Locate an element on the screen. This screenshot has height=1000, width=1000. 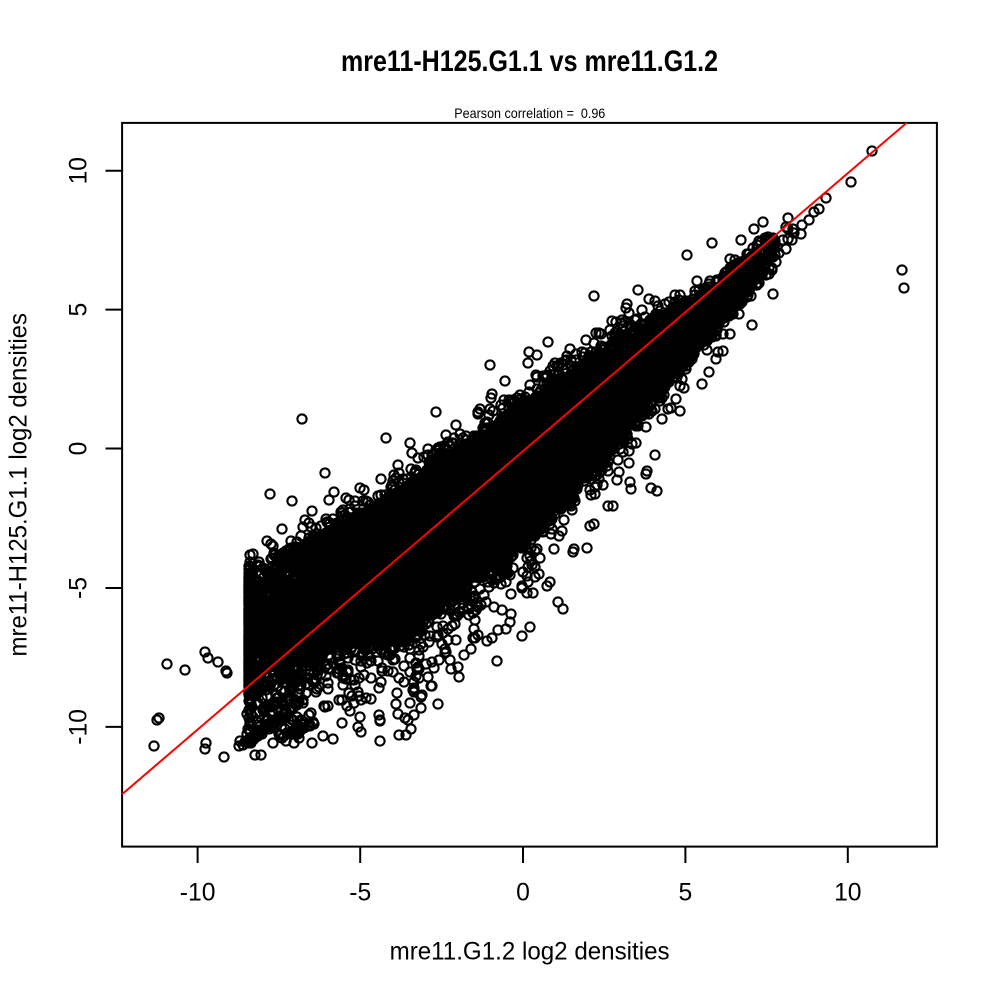
svg-text: mre11.G1.2 log2 densities is located at coordinates (530, 951).